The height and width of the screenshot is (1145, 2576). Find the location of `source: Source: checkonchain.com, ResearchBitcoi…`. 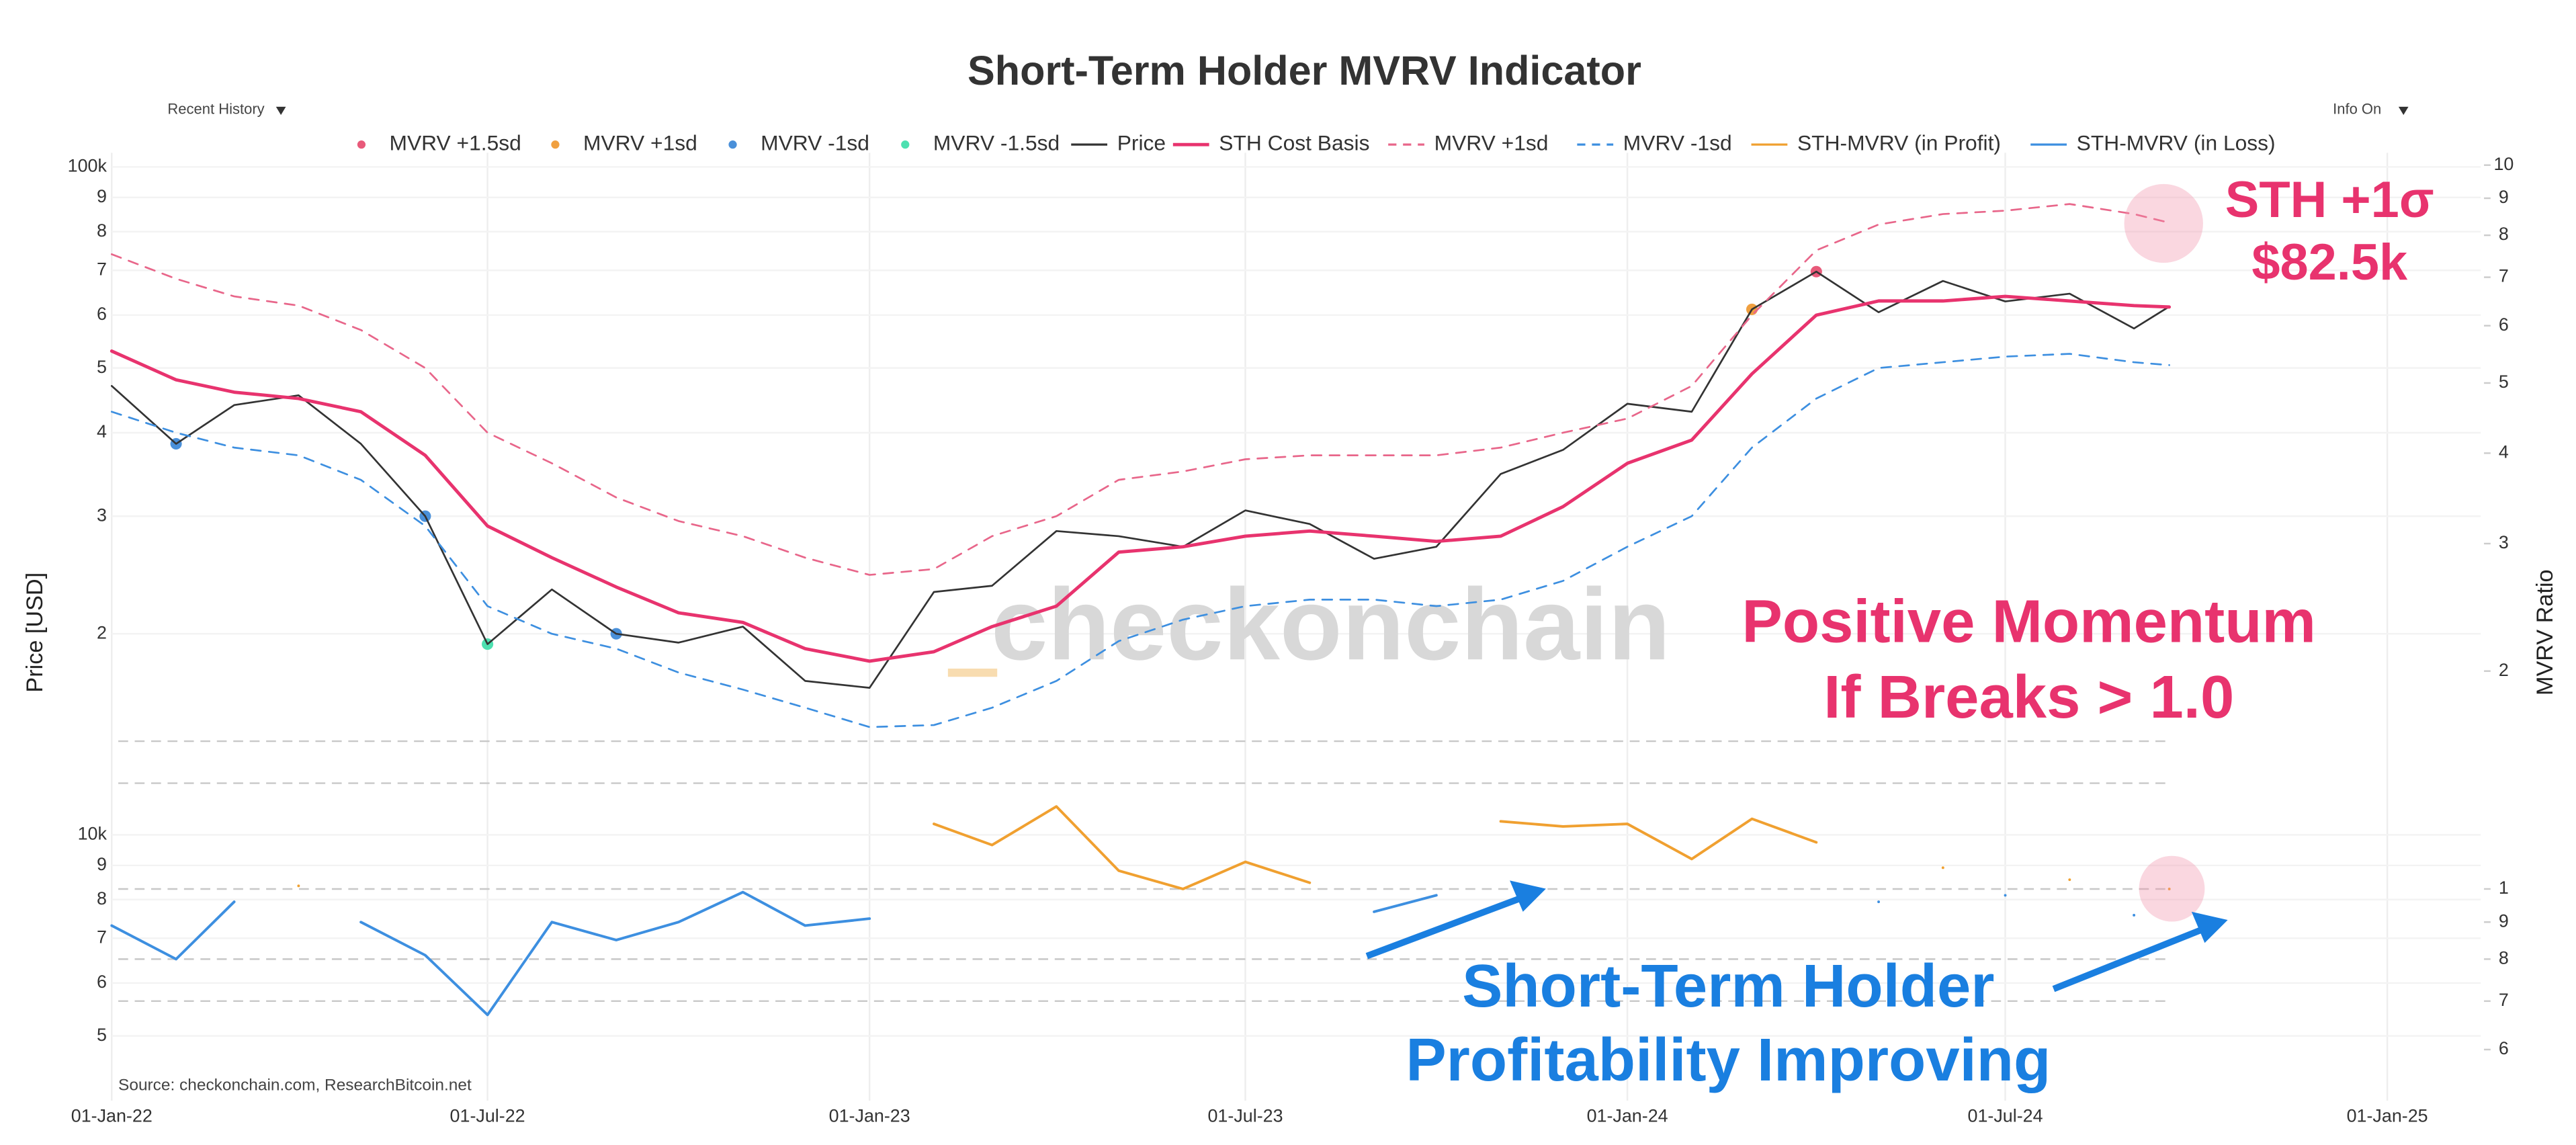

source: Source: checkonchain.com, ResearchBitcoi… is located at coordinates (295, 1085).